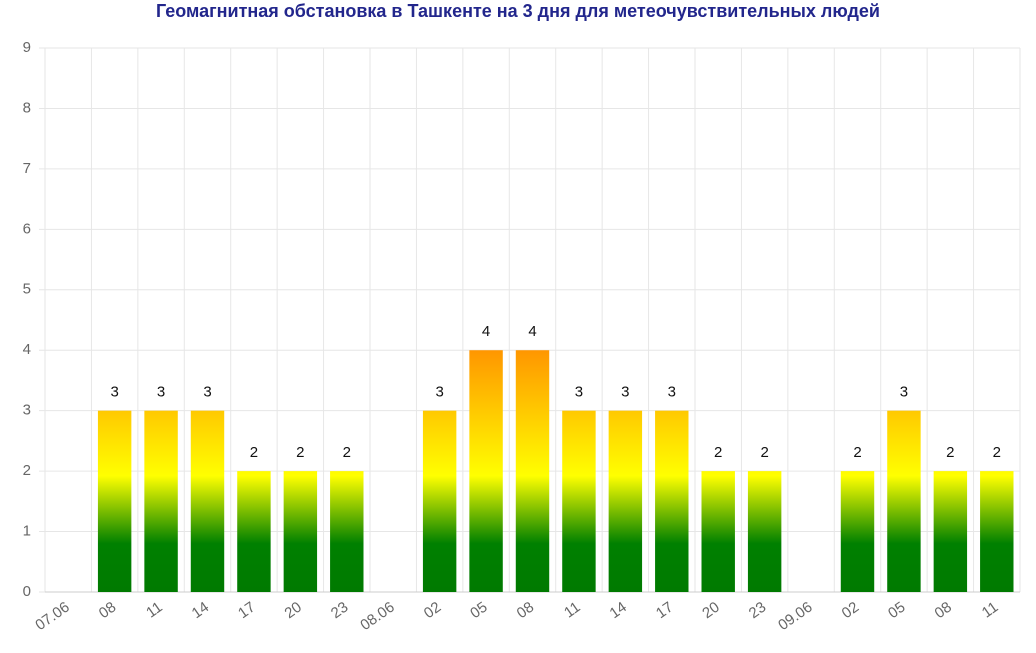  What do you see at coordinates (377, 616) in the screenshot?
I see `x-tick-label: 08.06` at bounding box center [377, 616].